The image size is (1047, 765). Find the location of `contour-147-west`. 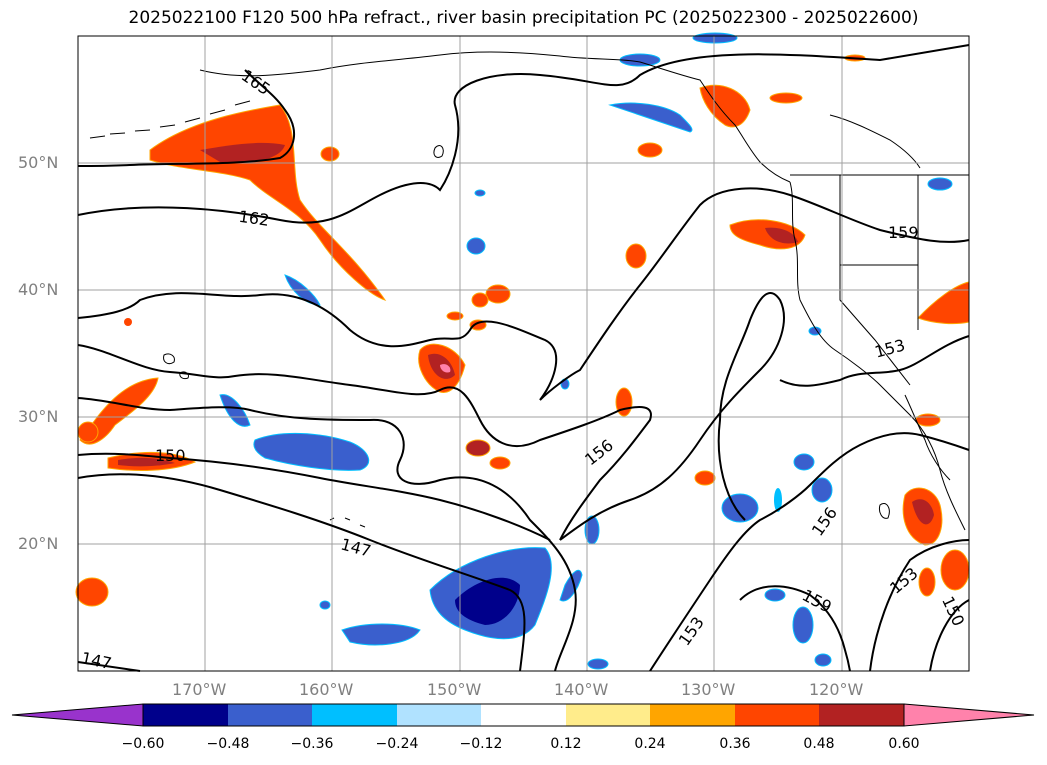

contour-147-west is located at coordinates (109, 666).